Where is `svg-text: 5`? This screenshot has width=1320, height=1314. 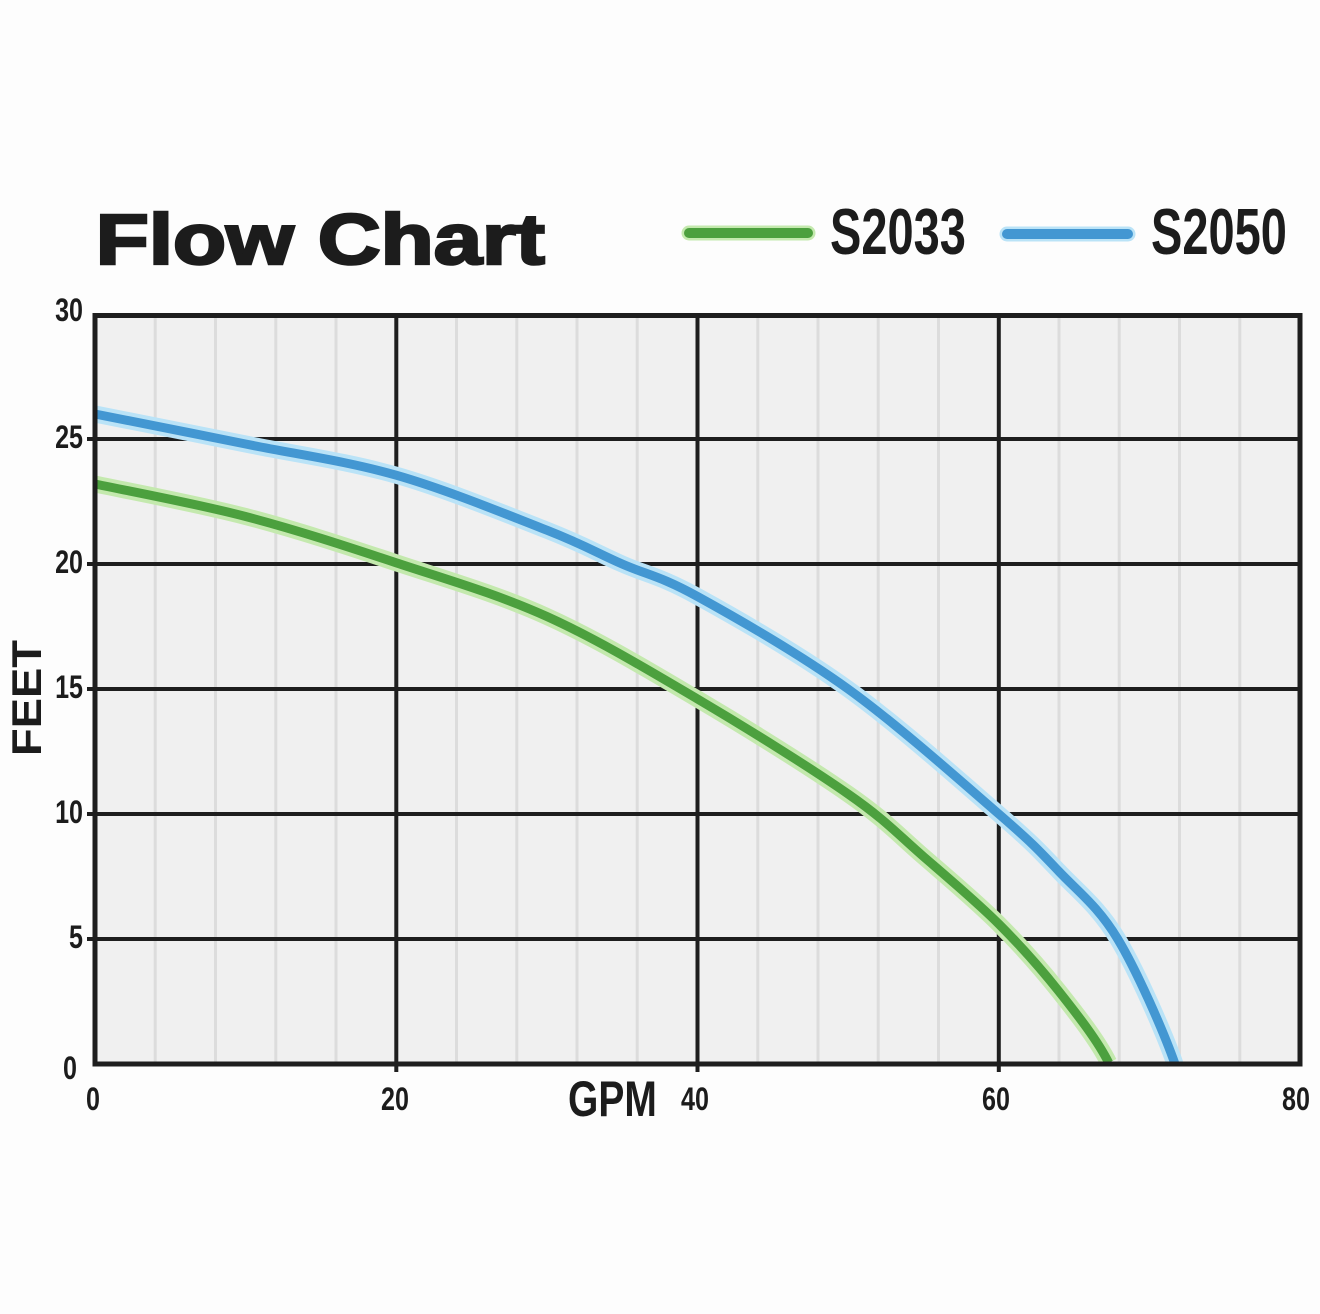 svg-text: 5 is located at coordinates (76, 938).